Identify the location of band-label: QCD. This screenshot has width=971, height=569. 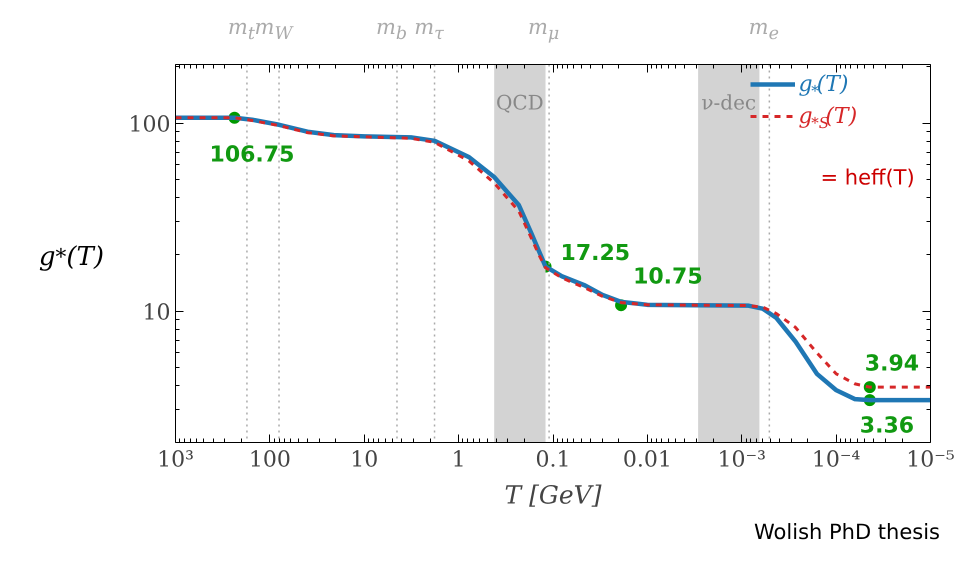
(520, 102).